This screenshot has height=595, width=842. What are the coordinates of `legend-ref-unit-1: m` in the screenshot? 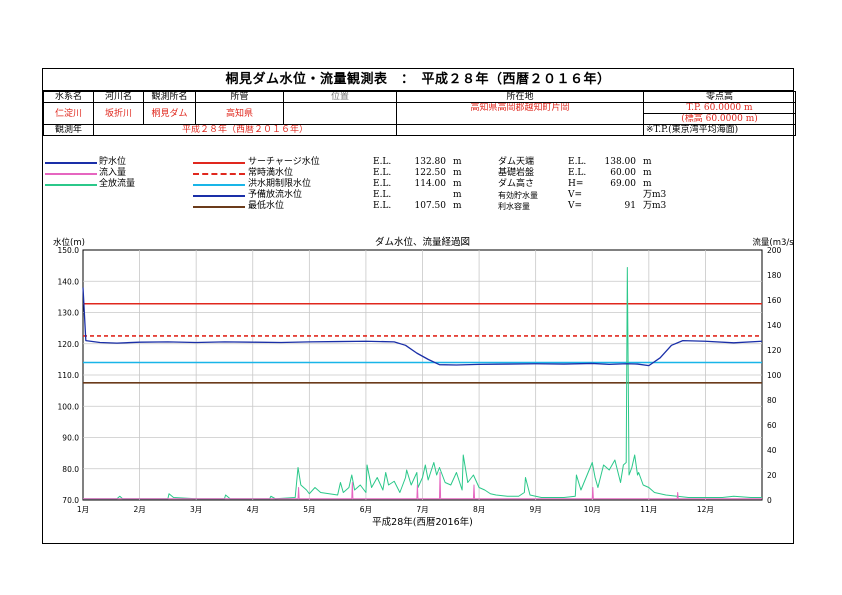 It's located at (457, 173).